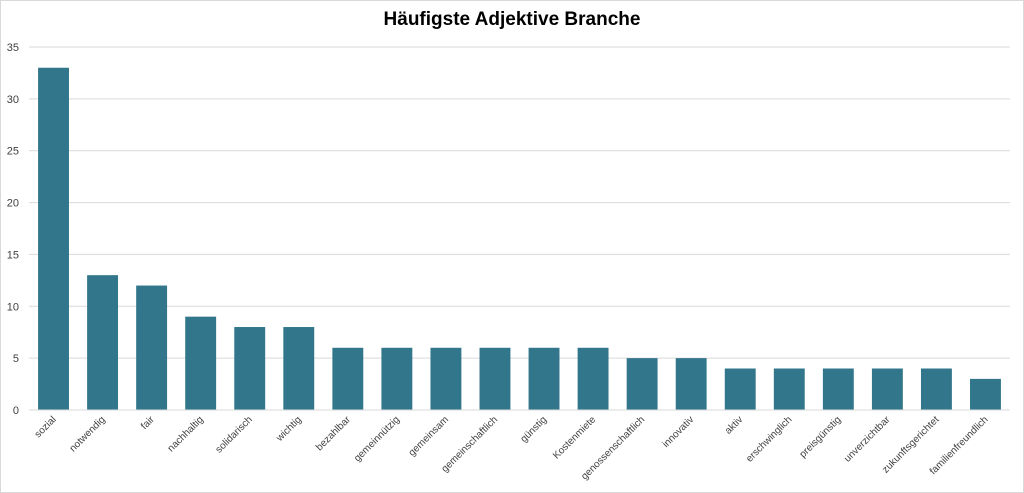  Describe the element at coordinates (789, 389) in the screenshot. I see `bar-erschwinglich` at that location.